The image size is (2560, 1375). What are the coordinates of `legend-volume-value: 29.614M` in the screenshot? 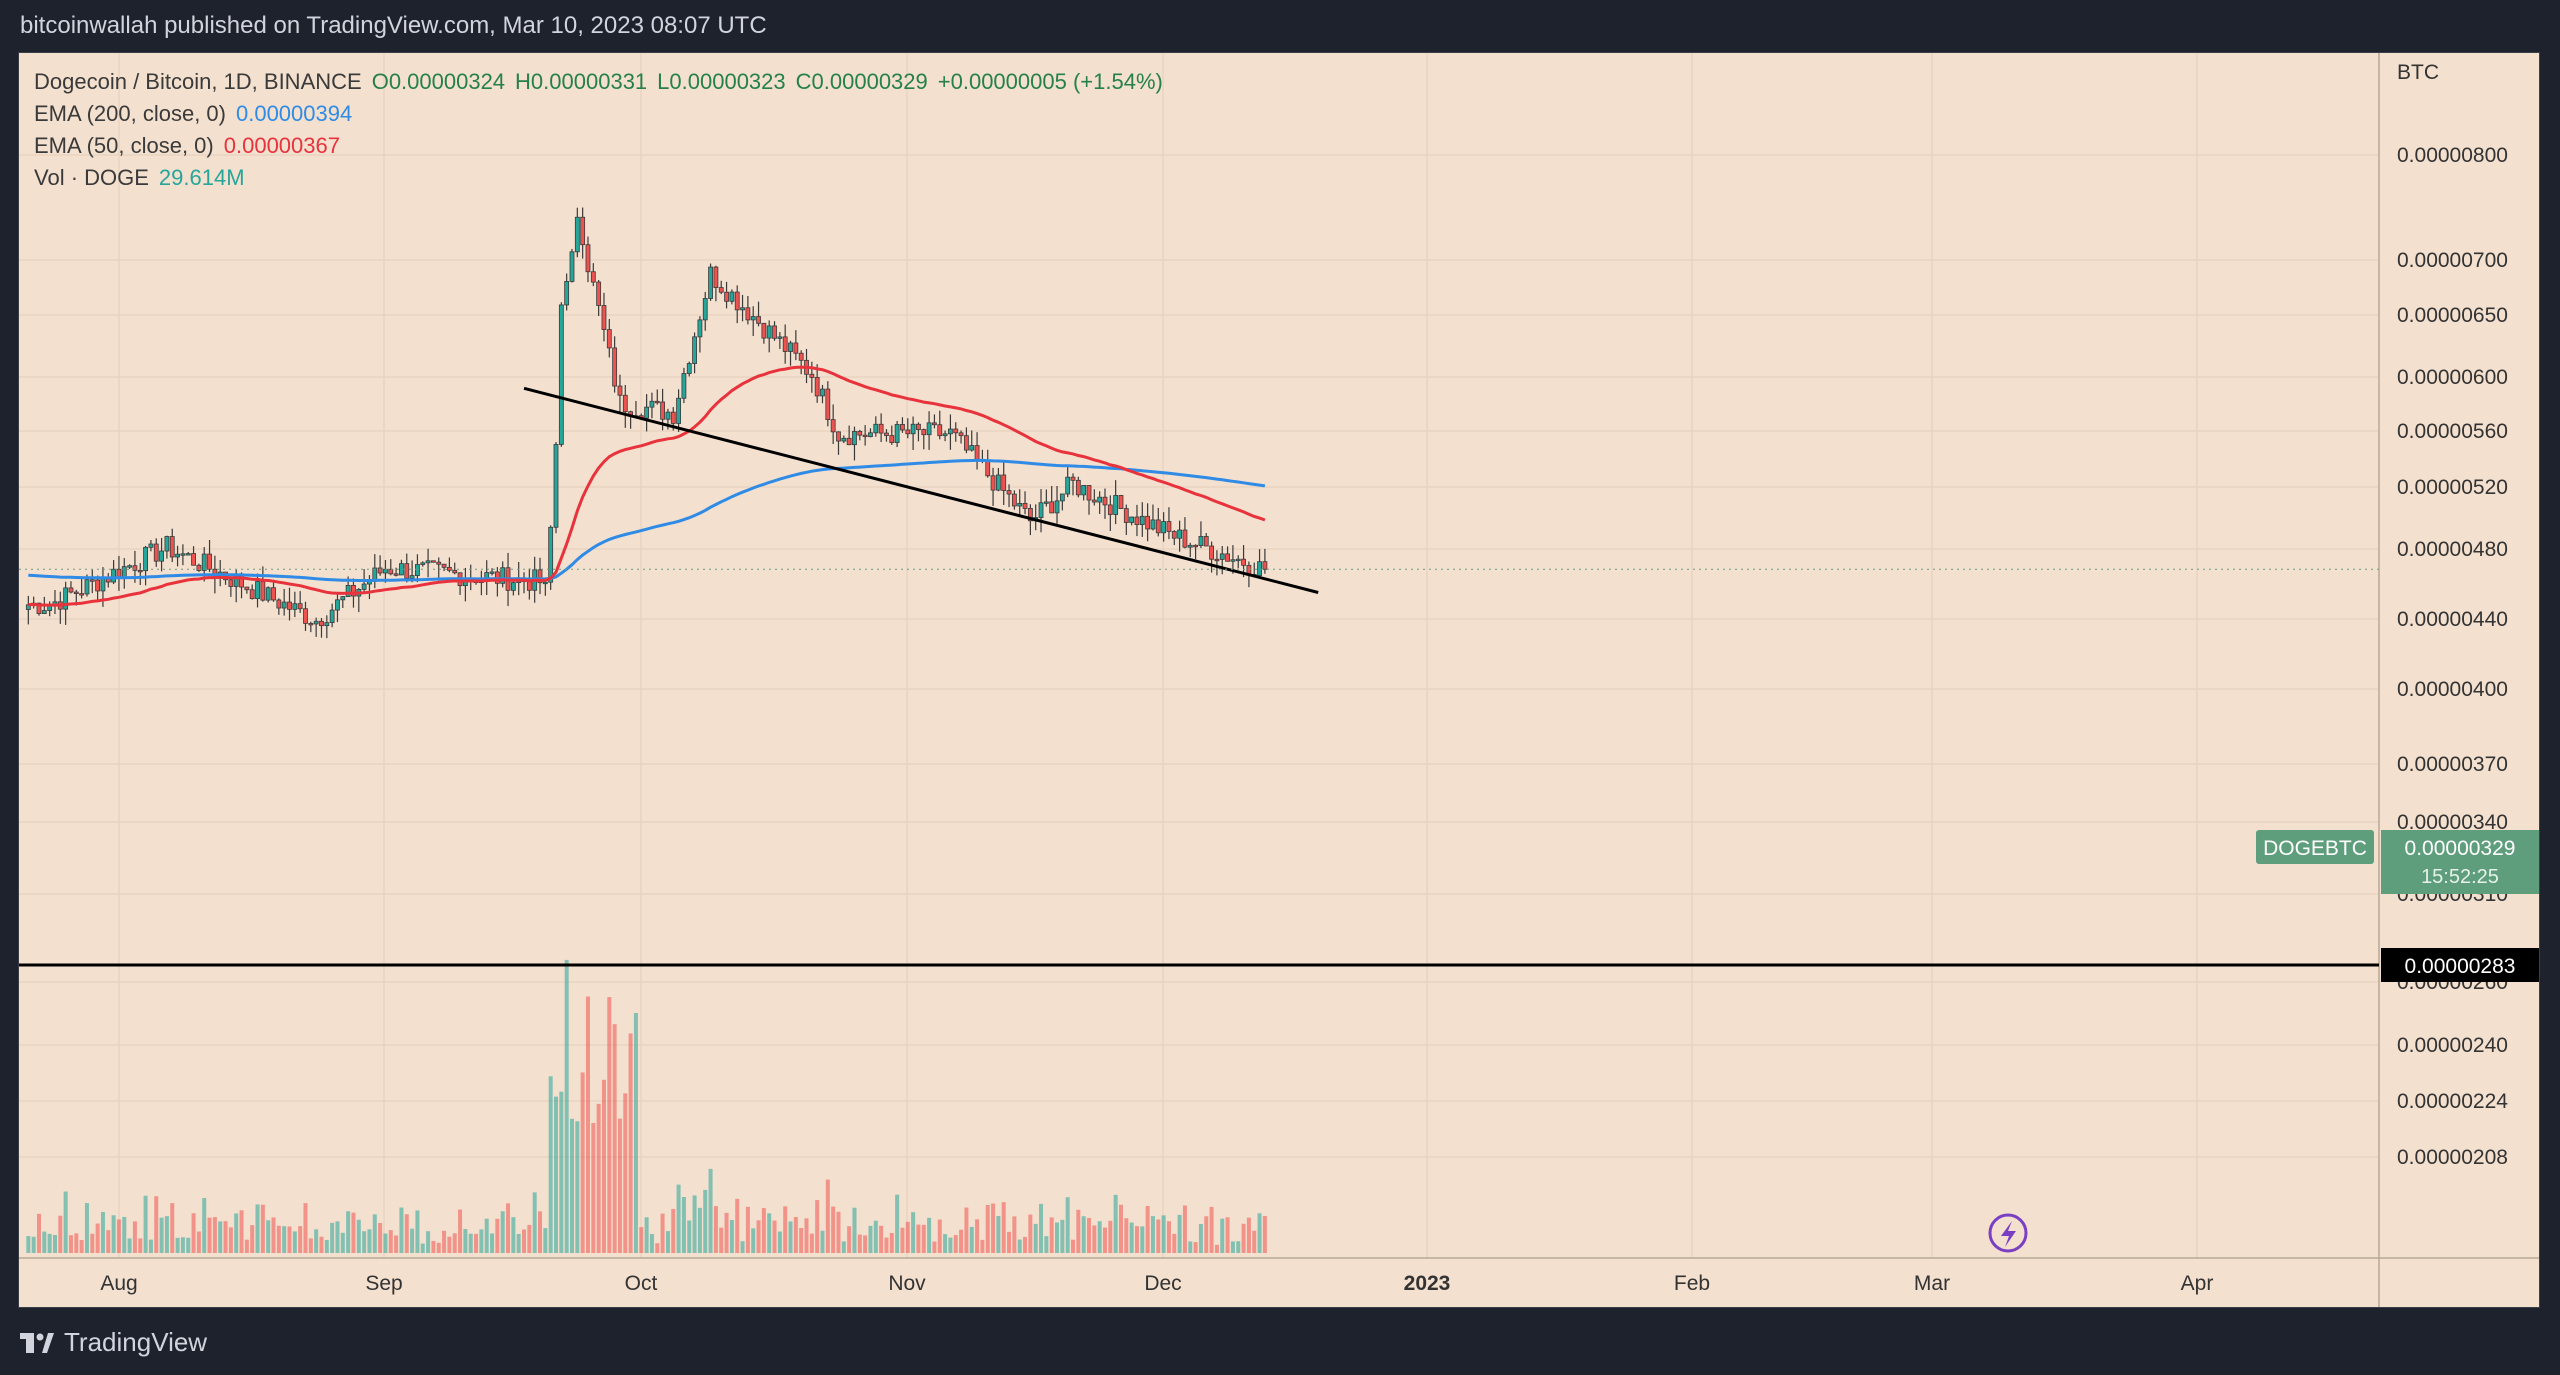 It's located at (201, 177).